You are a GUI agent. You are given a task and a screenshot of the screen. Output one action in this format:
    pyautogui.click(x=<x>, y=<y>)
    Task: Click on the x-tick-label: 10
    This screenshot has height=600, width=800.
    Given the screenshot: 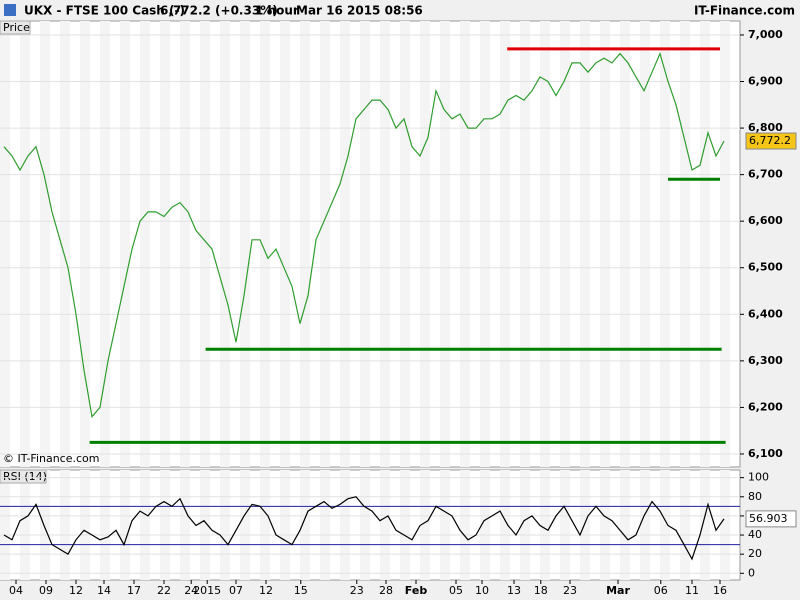 What is the action you would take?
    pyautogui.click(x=482, y=590)
    